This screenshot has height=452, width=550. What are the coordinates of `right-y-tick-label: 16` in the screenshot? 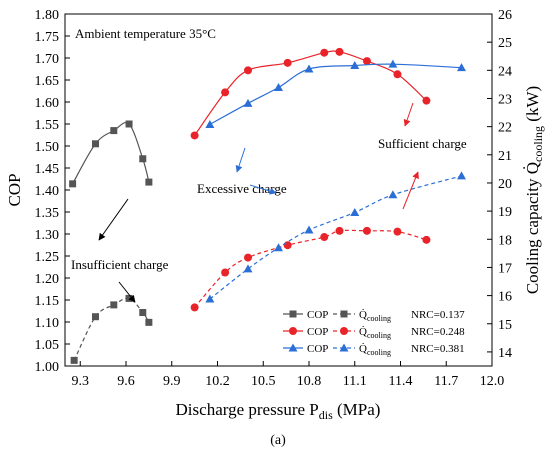 It's located at (505, 297).